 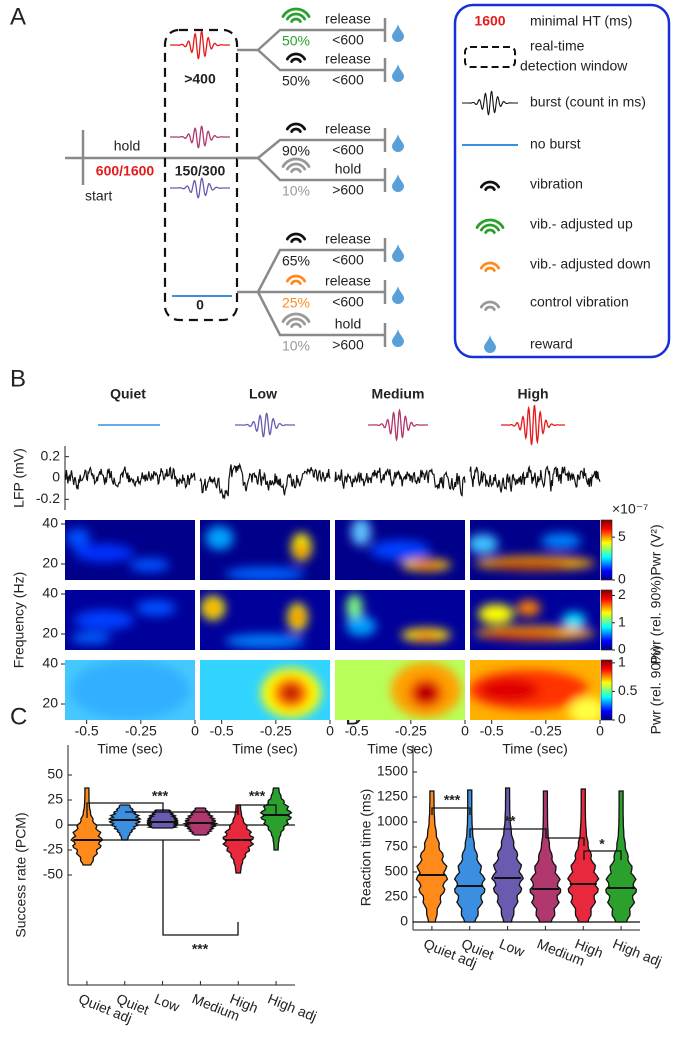 What do you see at coordinates (392, 821) in the screenshot?
I see `y-tick-label: 1000` at bounding box center [392, 821].